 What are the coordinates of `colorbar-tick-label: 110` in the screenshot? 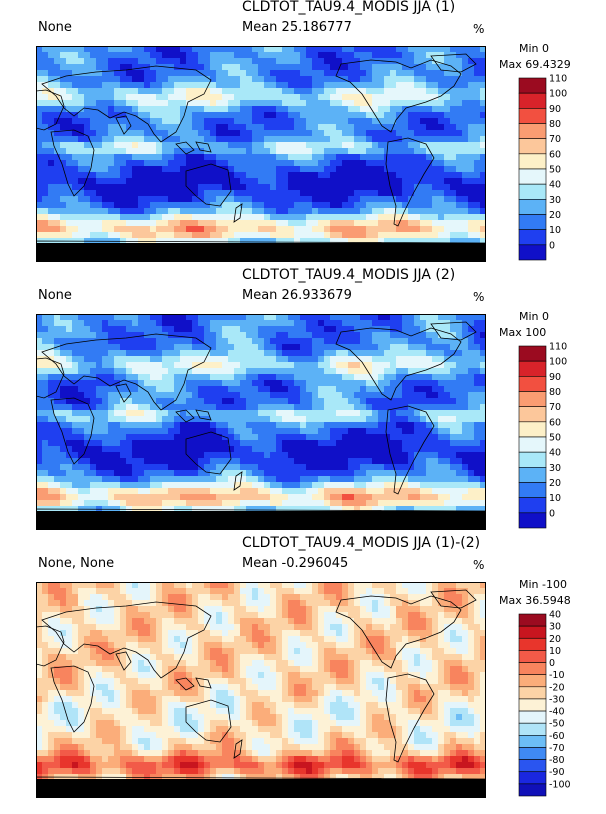 It's located at (558, 347).